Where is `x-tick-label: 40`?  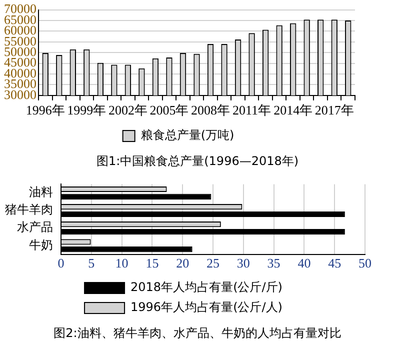 x-tick-label: 40 is located at coordinates (304, 263).